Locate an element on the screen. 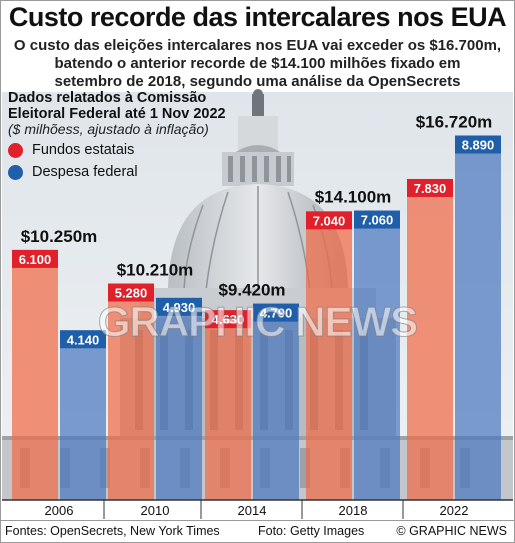 This screenshot has width=515, height=543. data-note-line-2: Eleitoral Federal até 1 Nov 2022 is located at coordinates (117, 114).